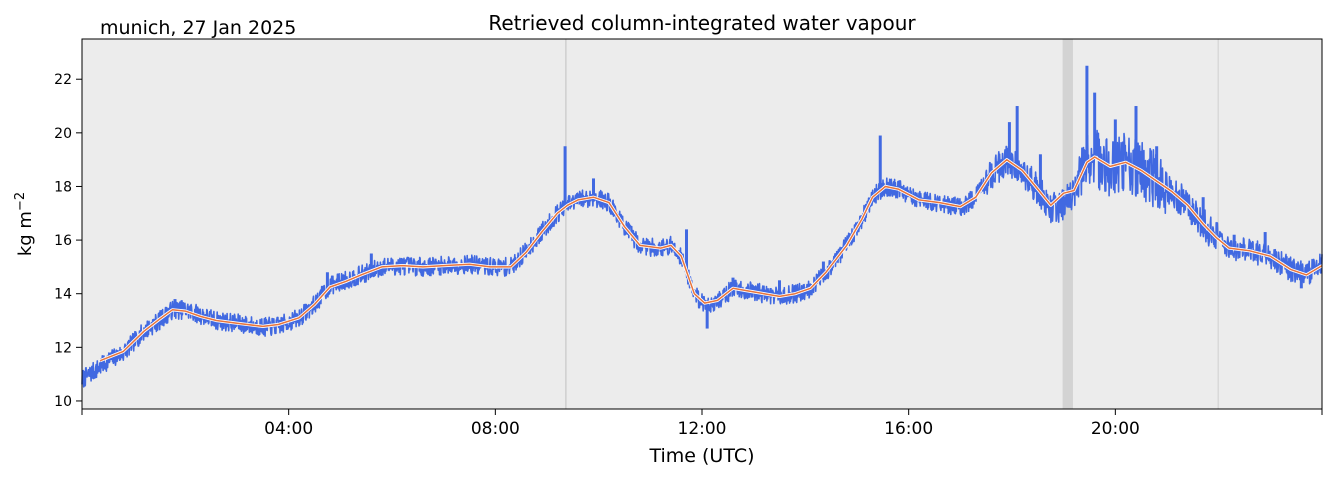  I want to click on y-axis-label: kg m−2, so click(24, 224).